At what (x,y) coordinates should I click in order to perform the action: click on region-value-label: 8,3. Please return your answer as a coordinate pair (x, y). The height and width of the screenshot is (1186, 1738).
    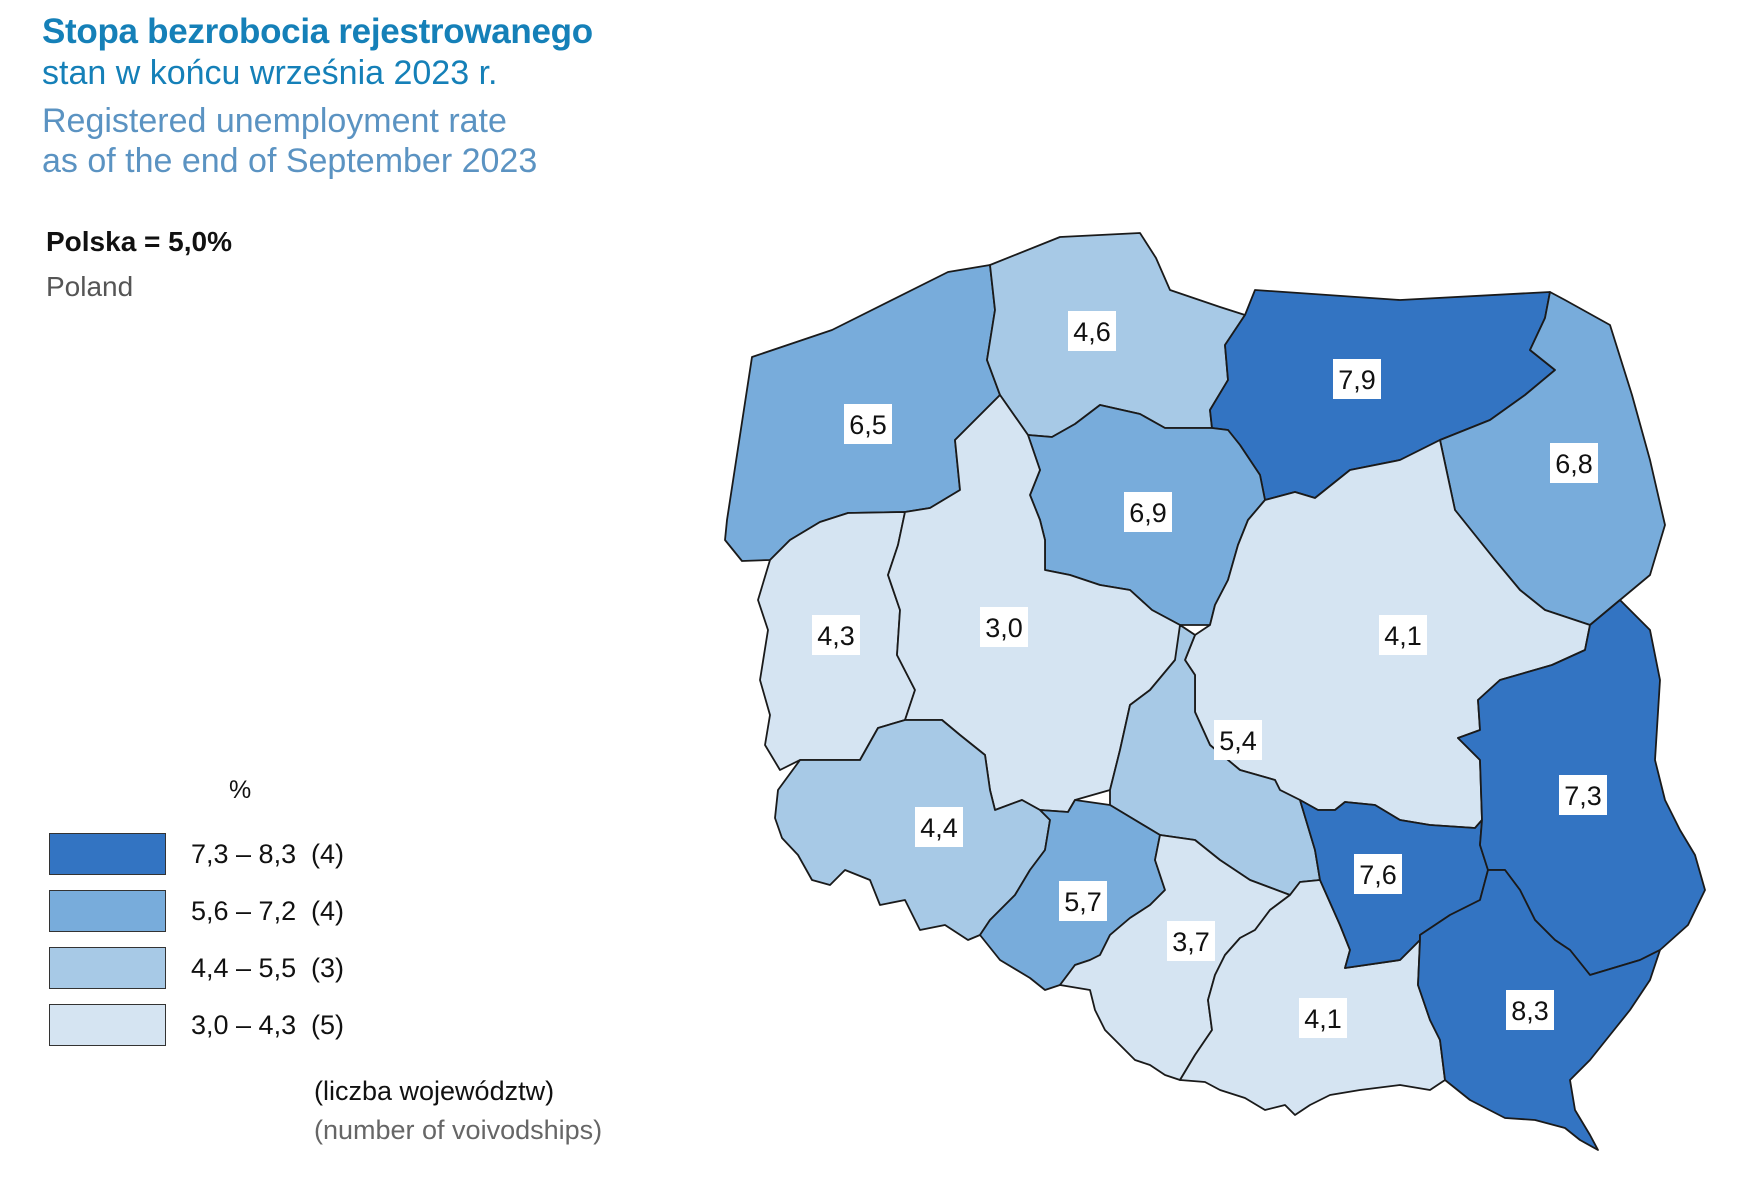
    Looking at the image, I should click on (1530, 1010).